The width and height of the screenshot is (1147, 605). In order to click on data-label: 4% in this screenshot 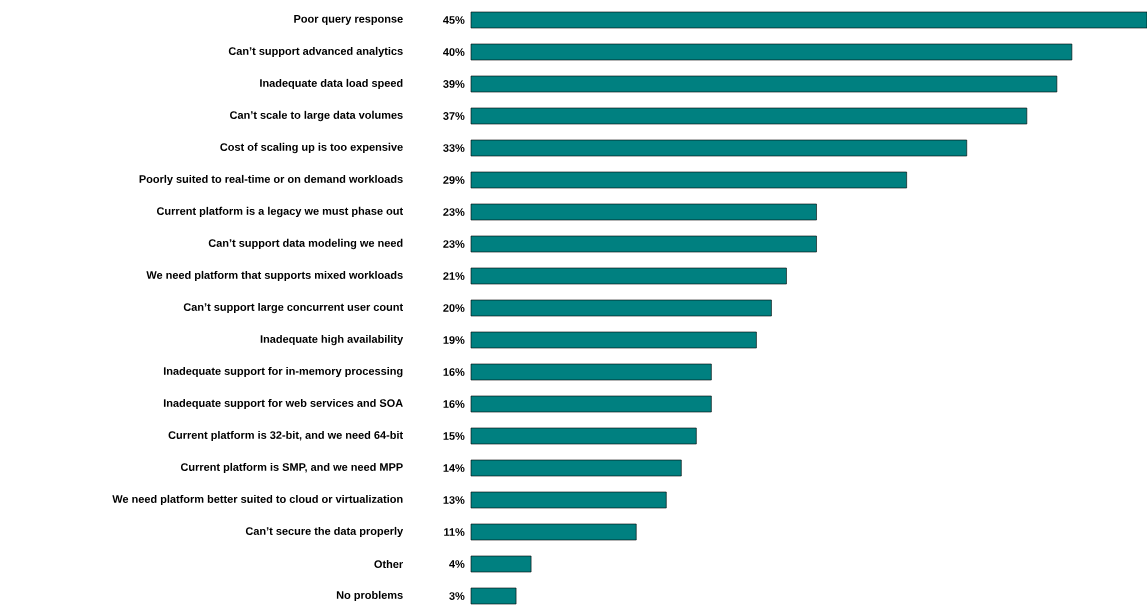, I will do `click(457, 564)`.